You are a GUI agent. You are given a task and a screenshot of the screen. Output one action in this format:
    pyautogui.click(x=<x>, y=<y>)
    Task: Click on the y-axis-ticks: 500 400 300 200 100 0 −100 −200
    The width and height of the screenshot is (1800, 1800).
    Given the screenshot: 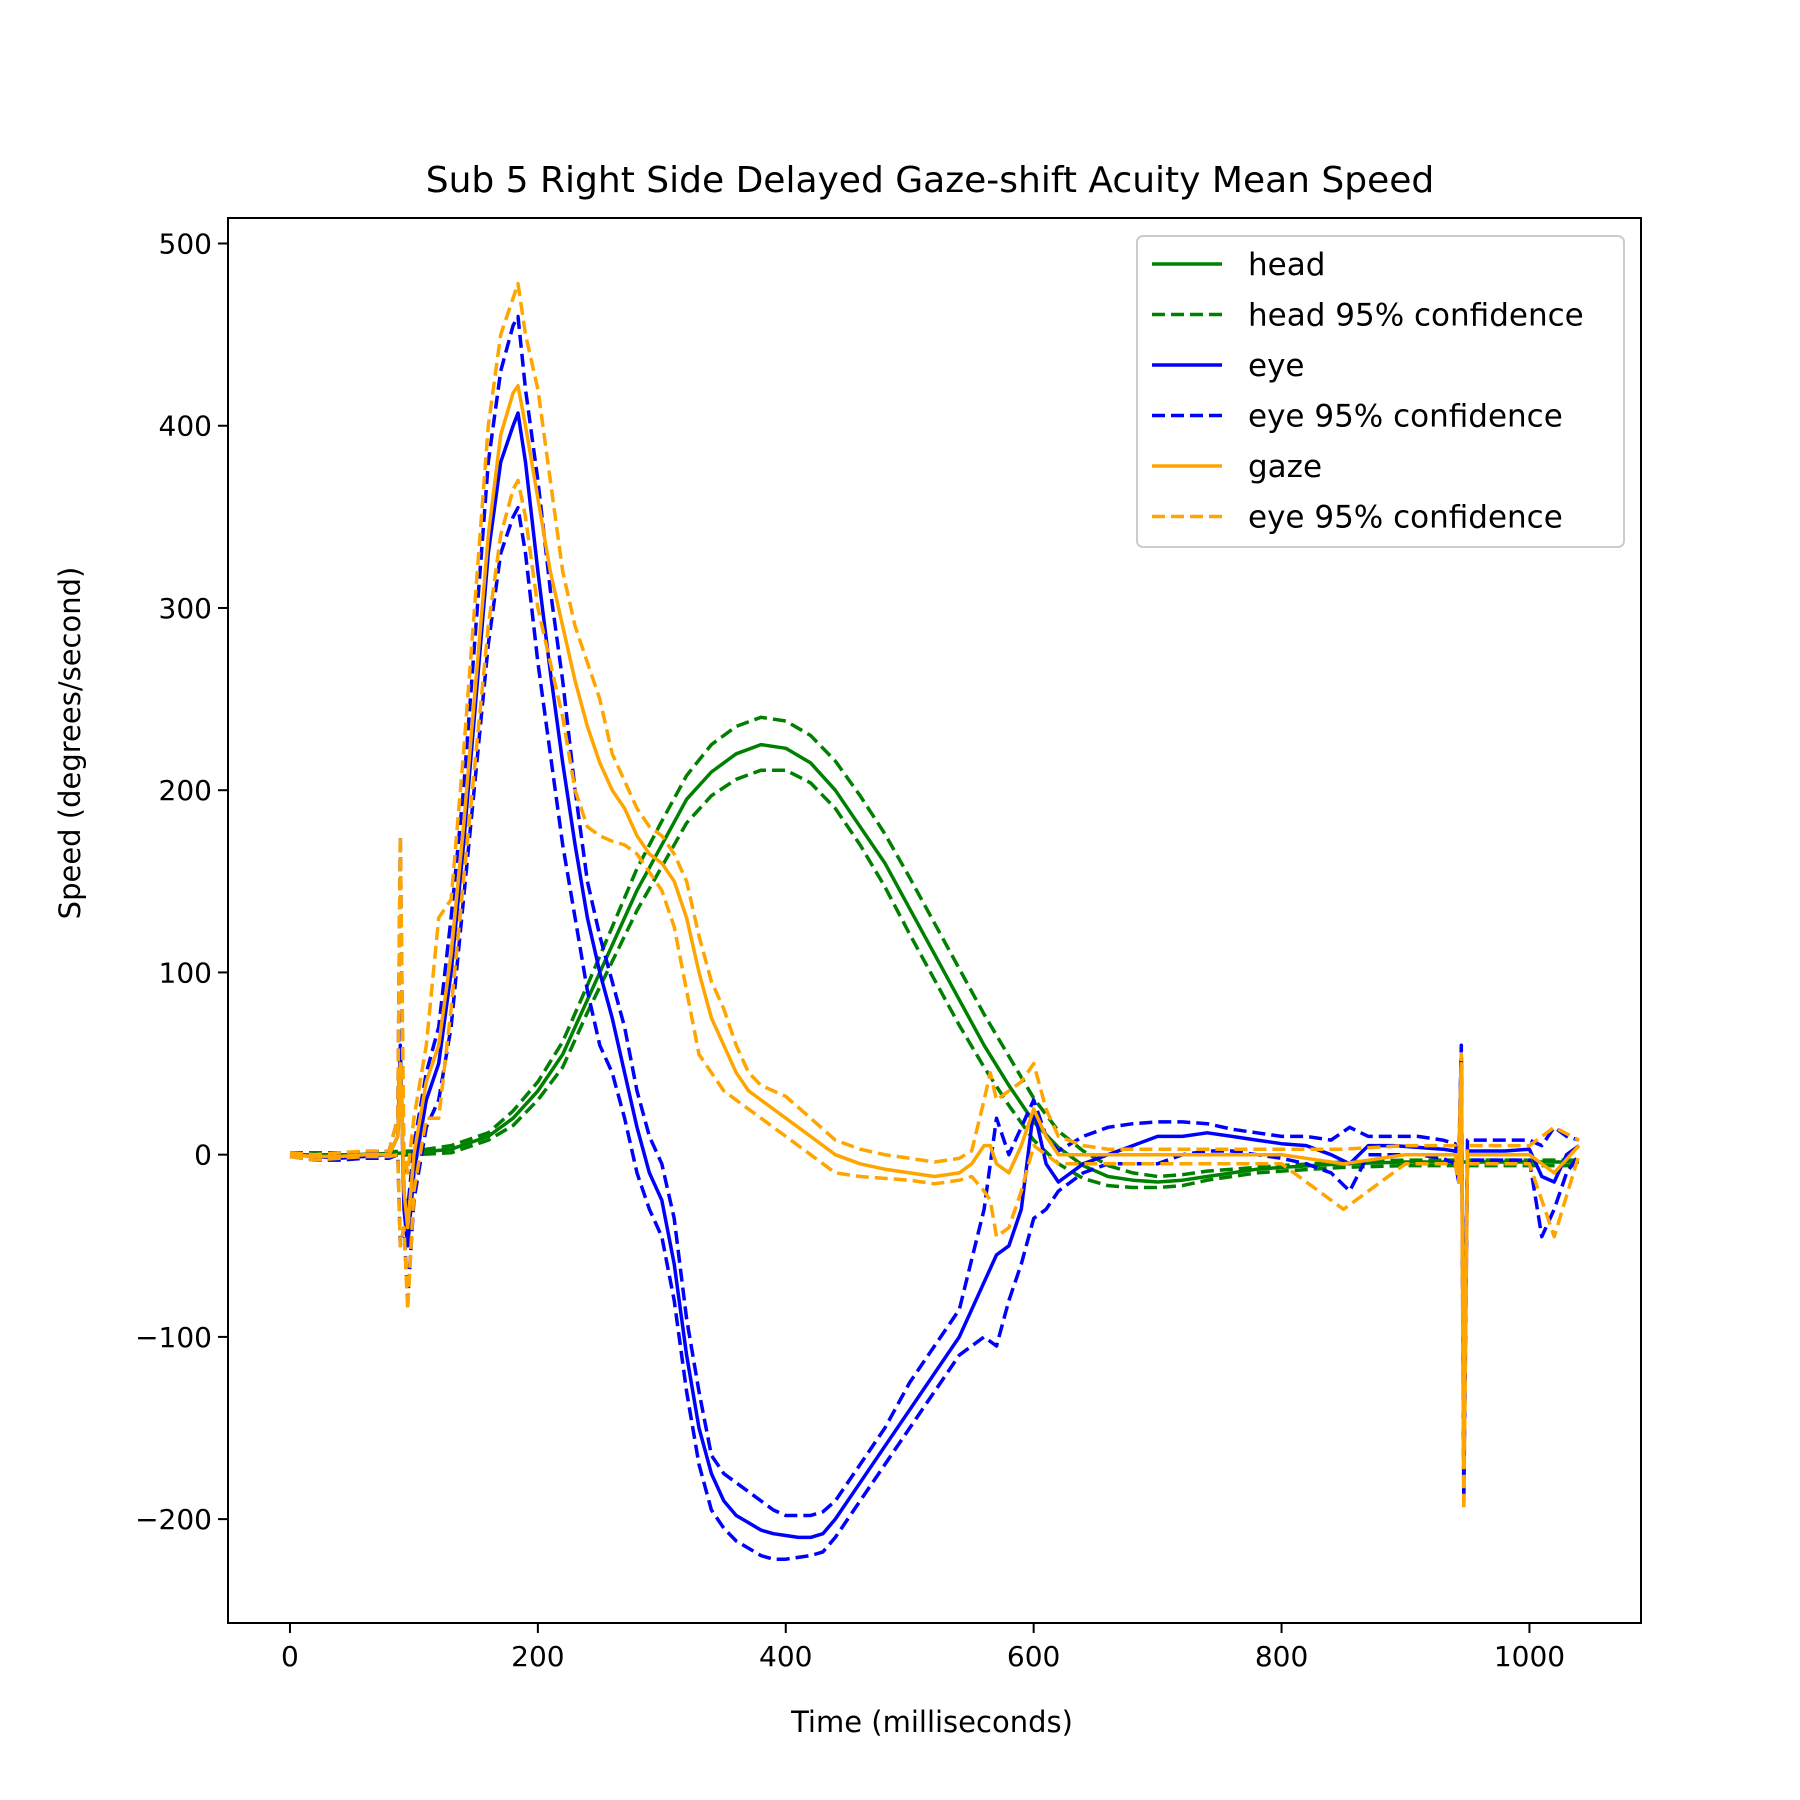 What is the action you would take?
    pyautogui.click(x=181, y=882)
    